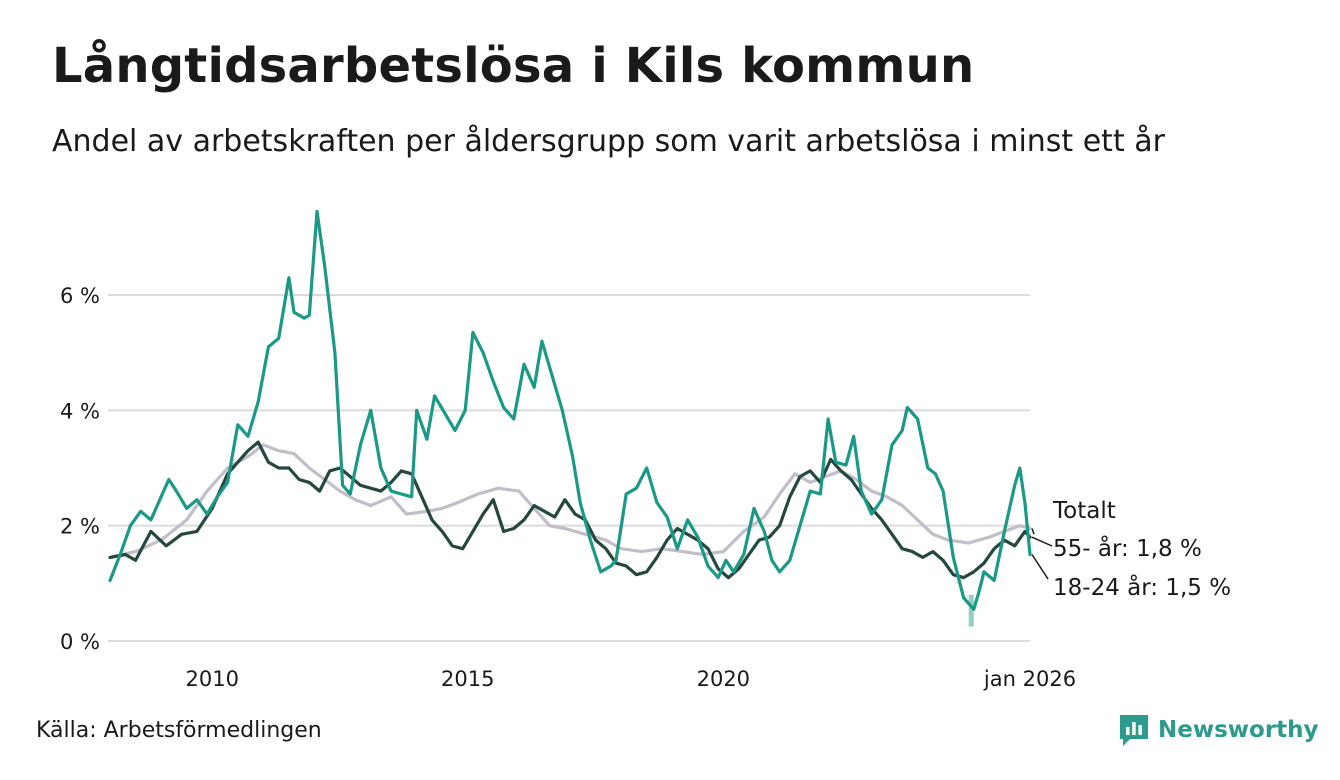  I want to click on y-tick-label: 2 %, so click(80, 527).